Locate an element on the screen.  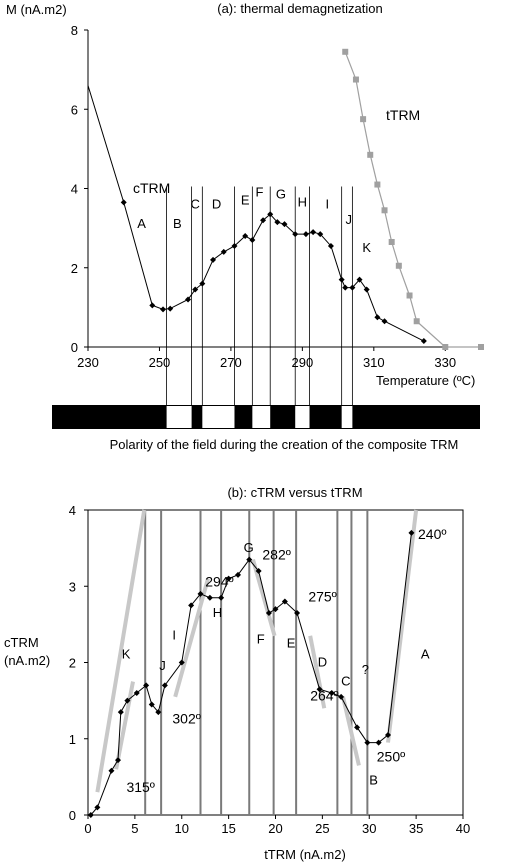
chart-b-y-tick-label: 4 is located at coordinates (72, 510).